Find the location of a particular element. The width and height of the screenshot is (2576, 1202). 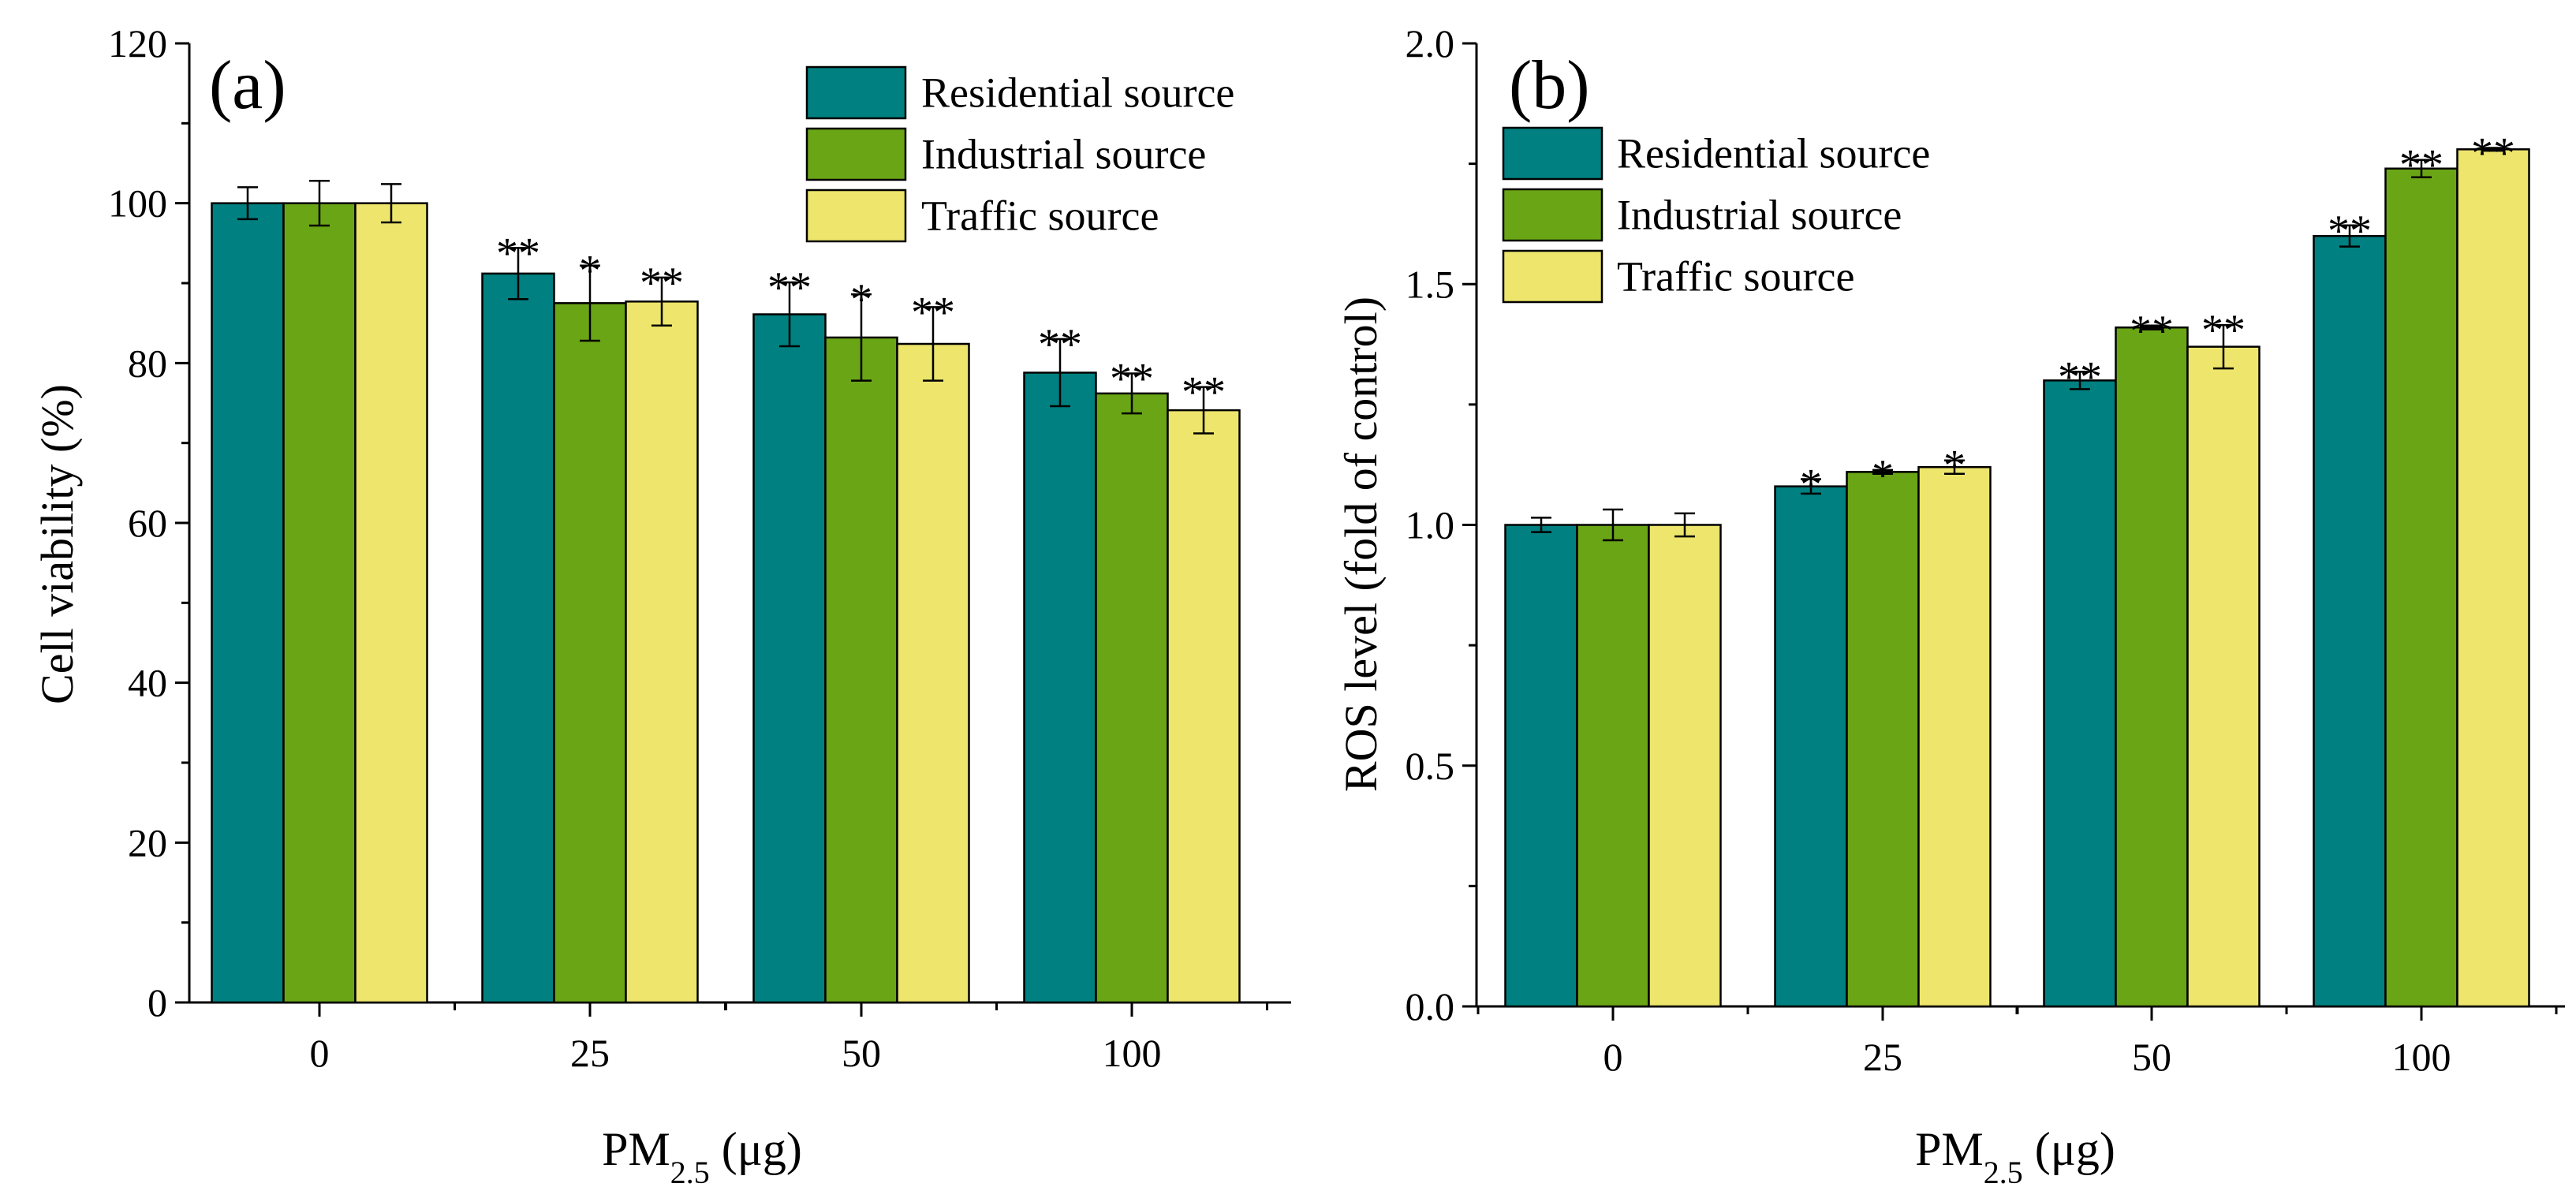

legend-label-b: Residential source is located at coordinates (1773, 153).